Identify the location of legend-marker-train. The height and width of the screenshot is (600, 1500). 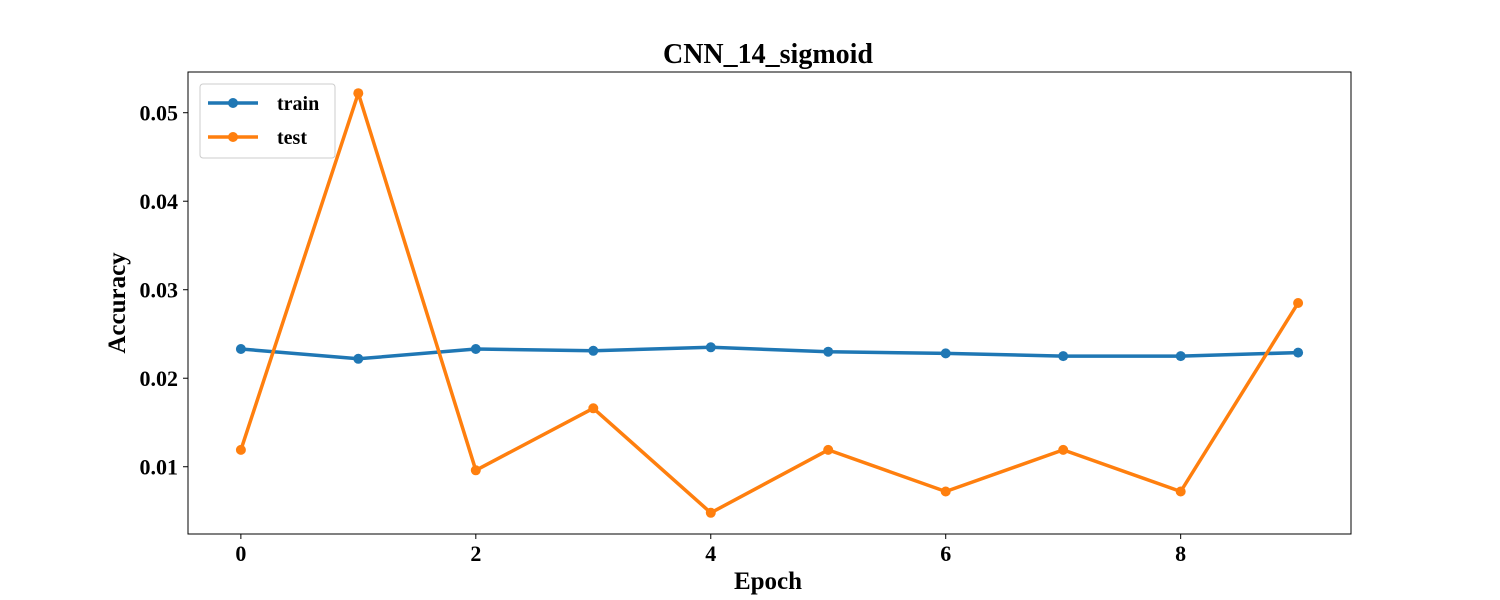
(233, 103).